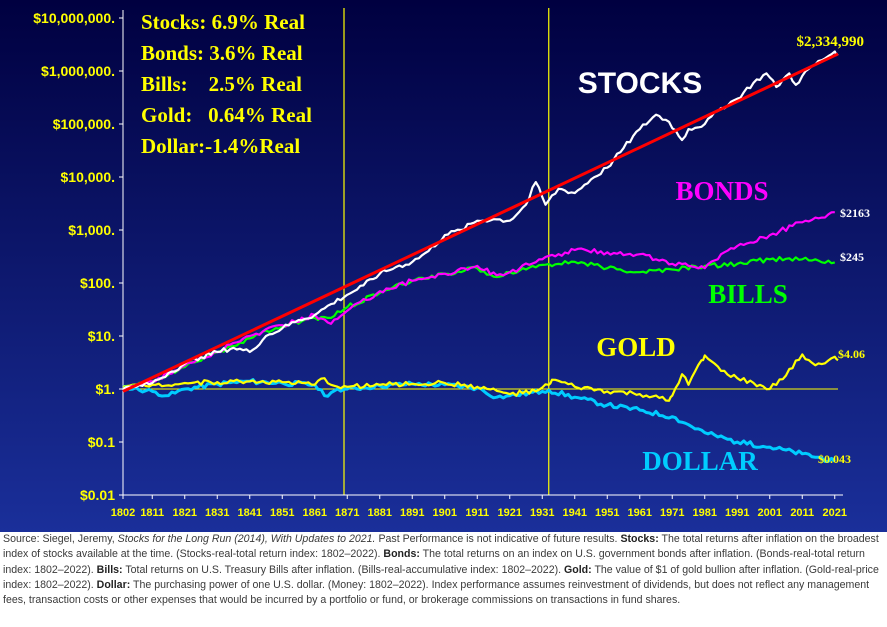 The width and height of the screenshot is (887, 627). I want to click on bonds-definition-label: Bonds:, so click(401, 554).